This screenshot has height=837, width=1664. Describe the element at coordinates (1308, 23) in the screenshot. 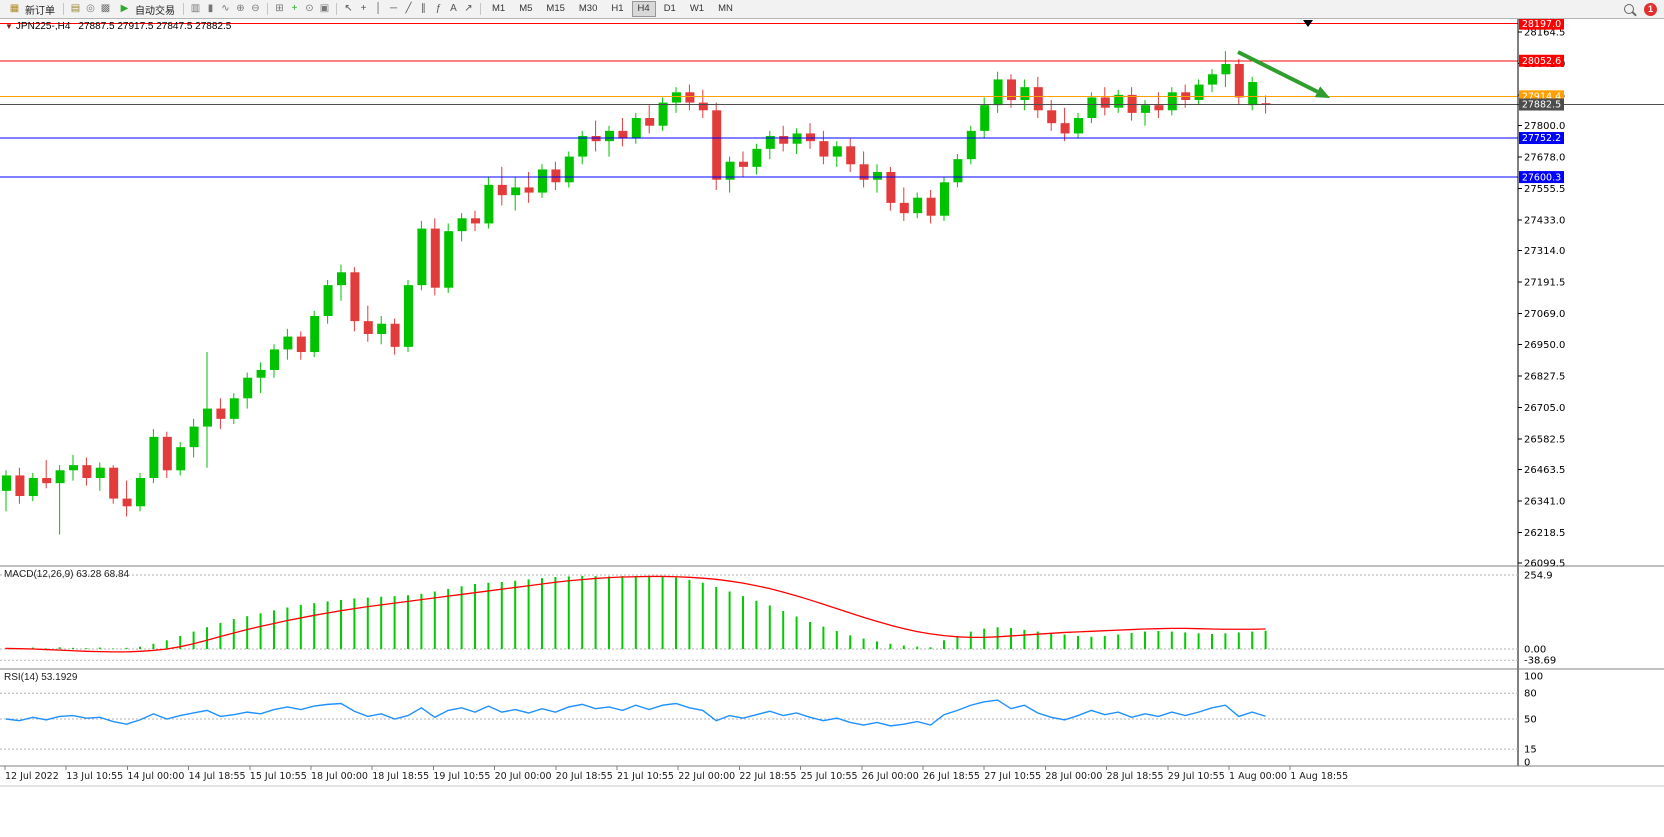

I see `chart-shift-marker-icon` at that location.